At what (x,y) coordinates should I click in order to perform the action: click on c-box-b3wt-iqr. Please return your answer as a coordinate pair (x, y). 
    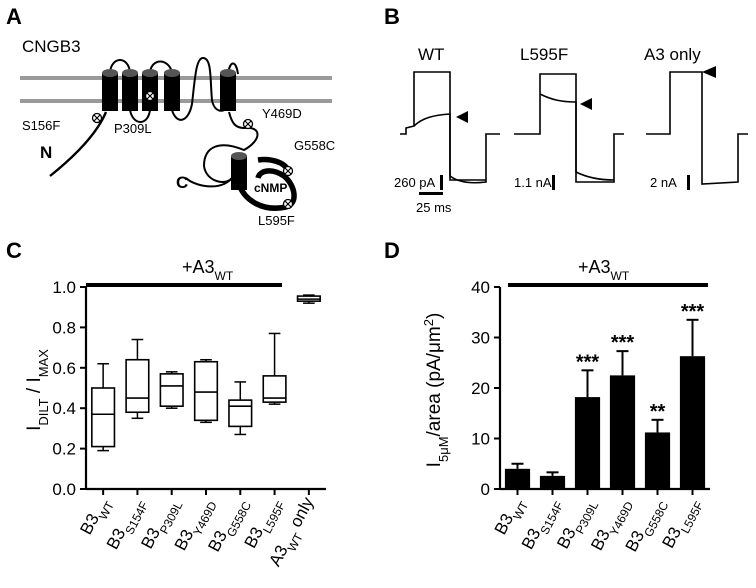
    Looking at the image, I should click on (103, 417).